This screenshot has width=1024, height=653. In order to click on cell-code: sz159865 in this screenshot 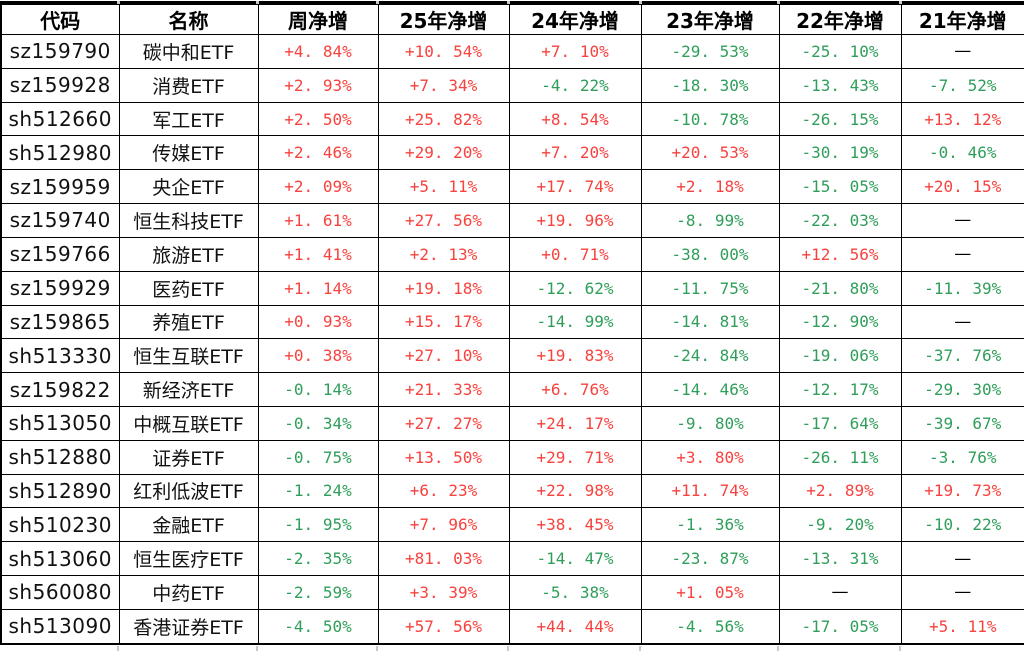, I will do `click(60, 322)`.